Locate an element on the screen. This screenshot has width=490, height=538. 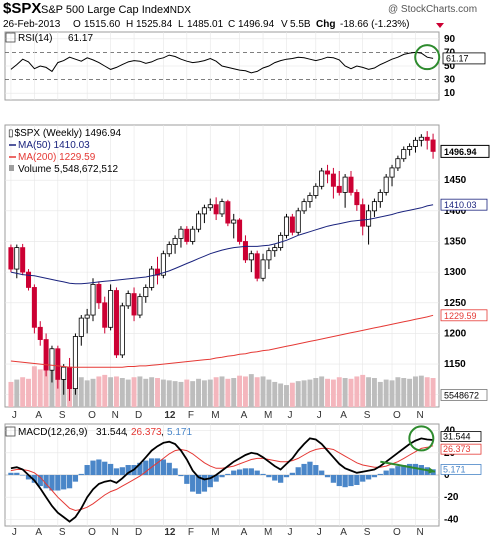
price-month-label: F is located at coordinates (191, 415).